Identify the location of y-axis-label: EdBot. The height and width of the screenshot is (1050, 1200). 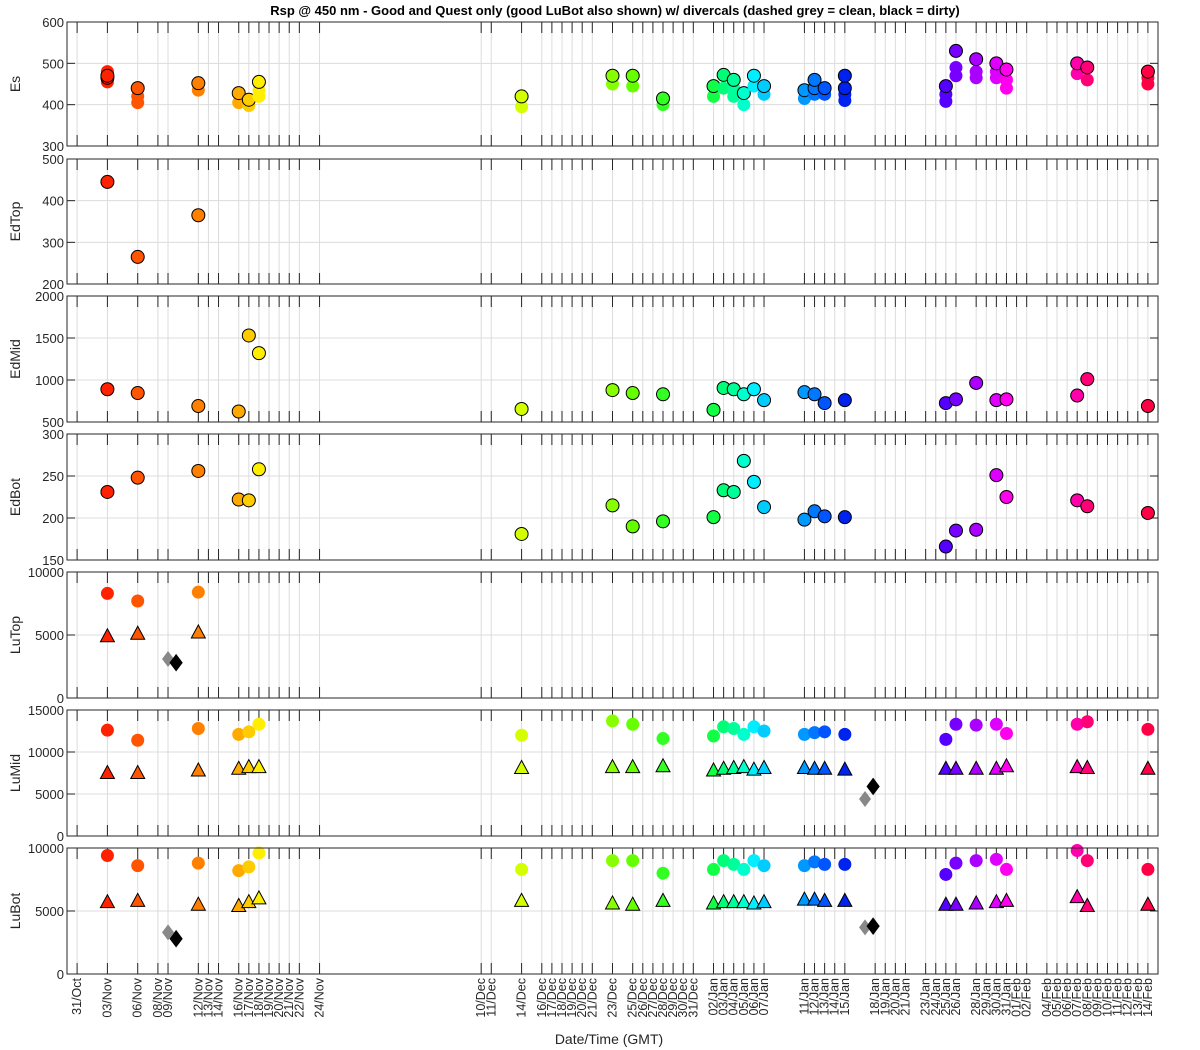
(15, 497).